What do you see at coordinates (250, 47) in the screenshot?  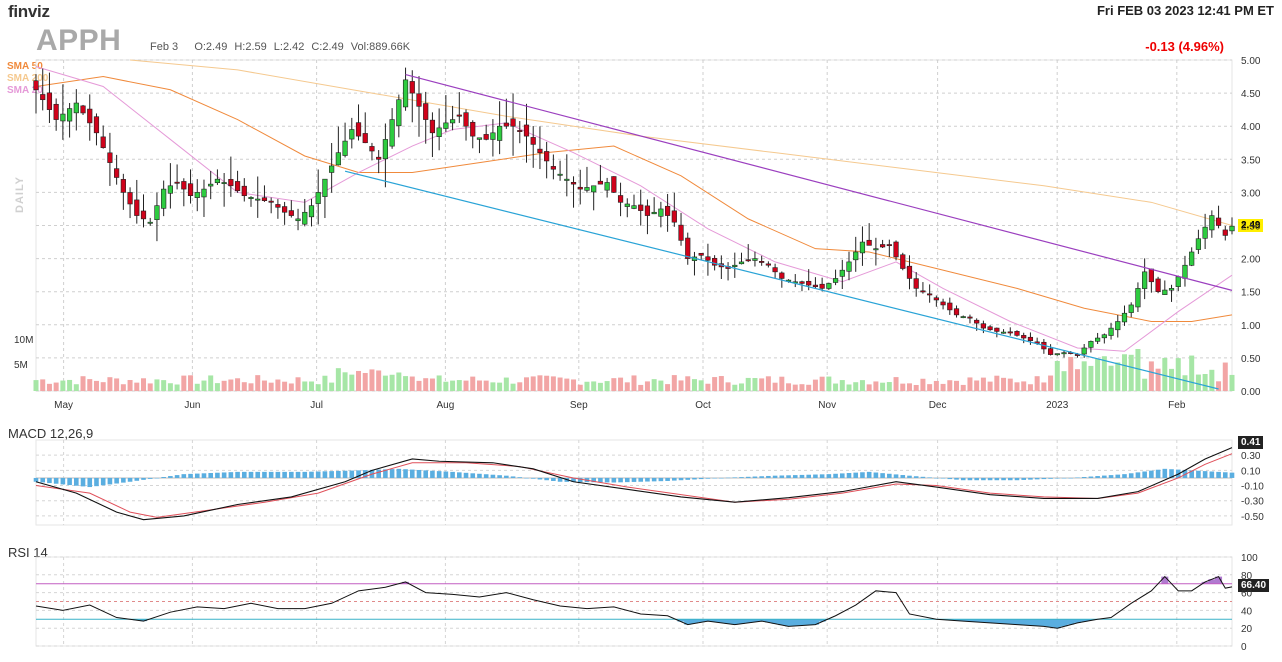 I see `high-value: H:2.59` at bounding box center [250, 47].